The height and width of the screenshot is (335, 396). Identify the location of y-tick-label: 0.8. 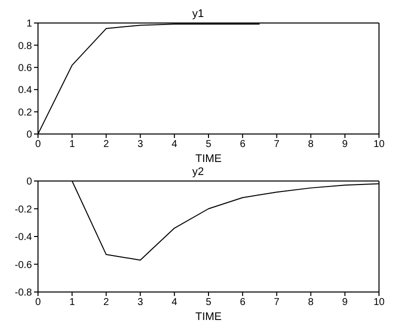
(25, 46).